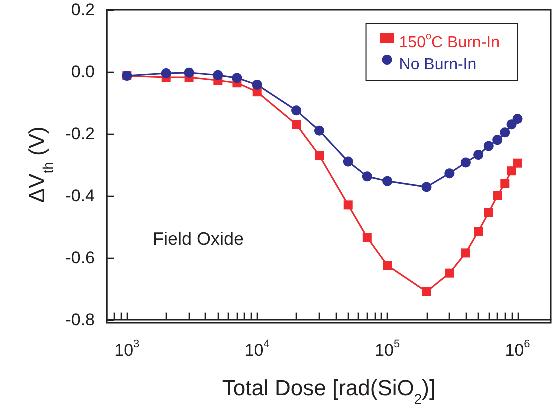  Describe the element at coordinates (80, 196) in the screenshot. I see `y-tick-label: -0.4` at that location.